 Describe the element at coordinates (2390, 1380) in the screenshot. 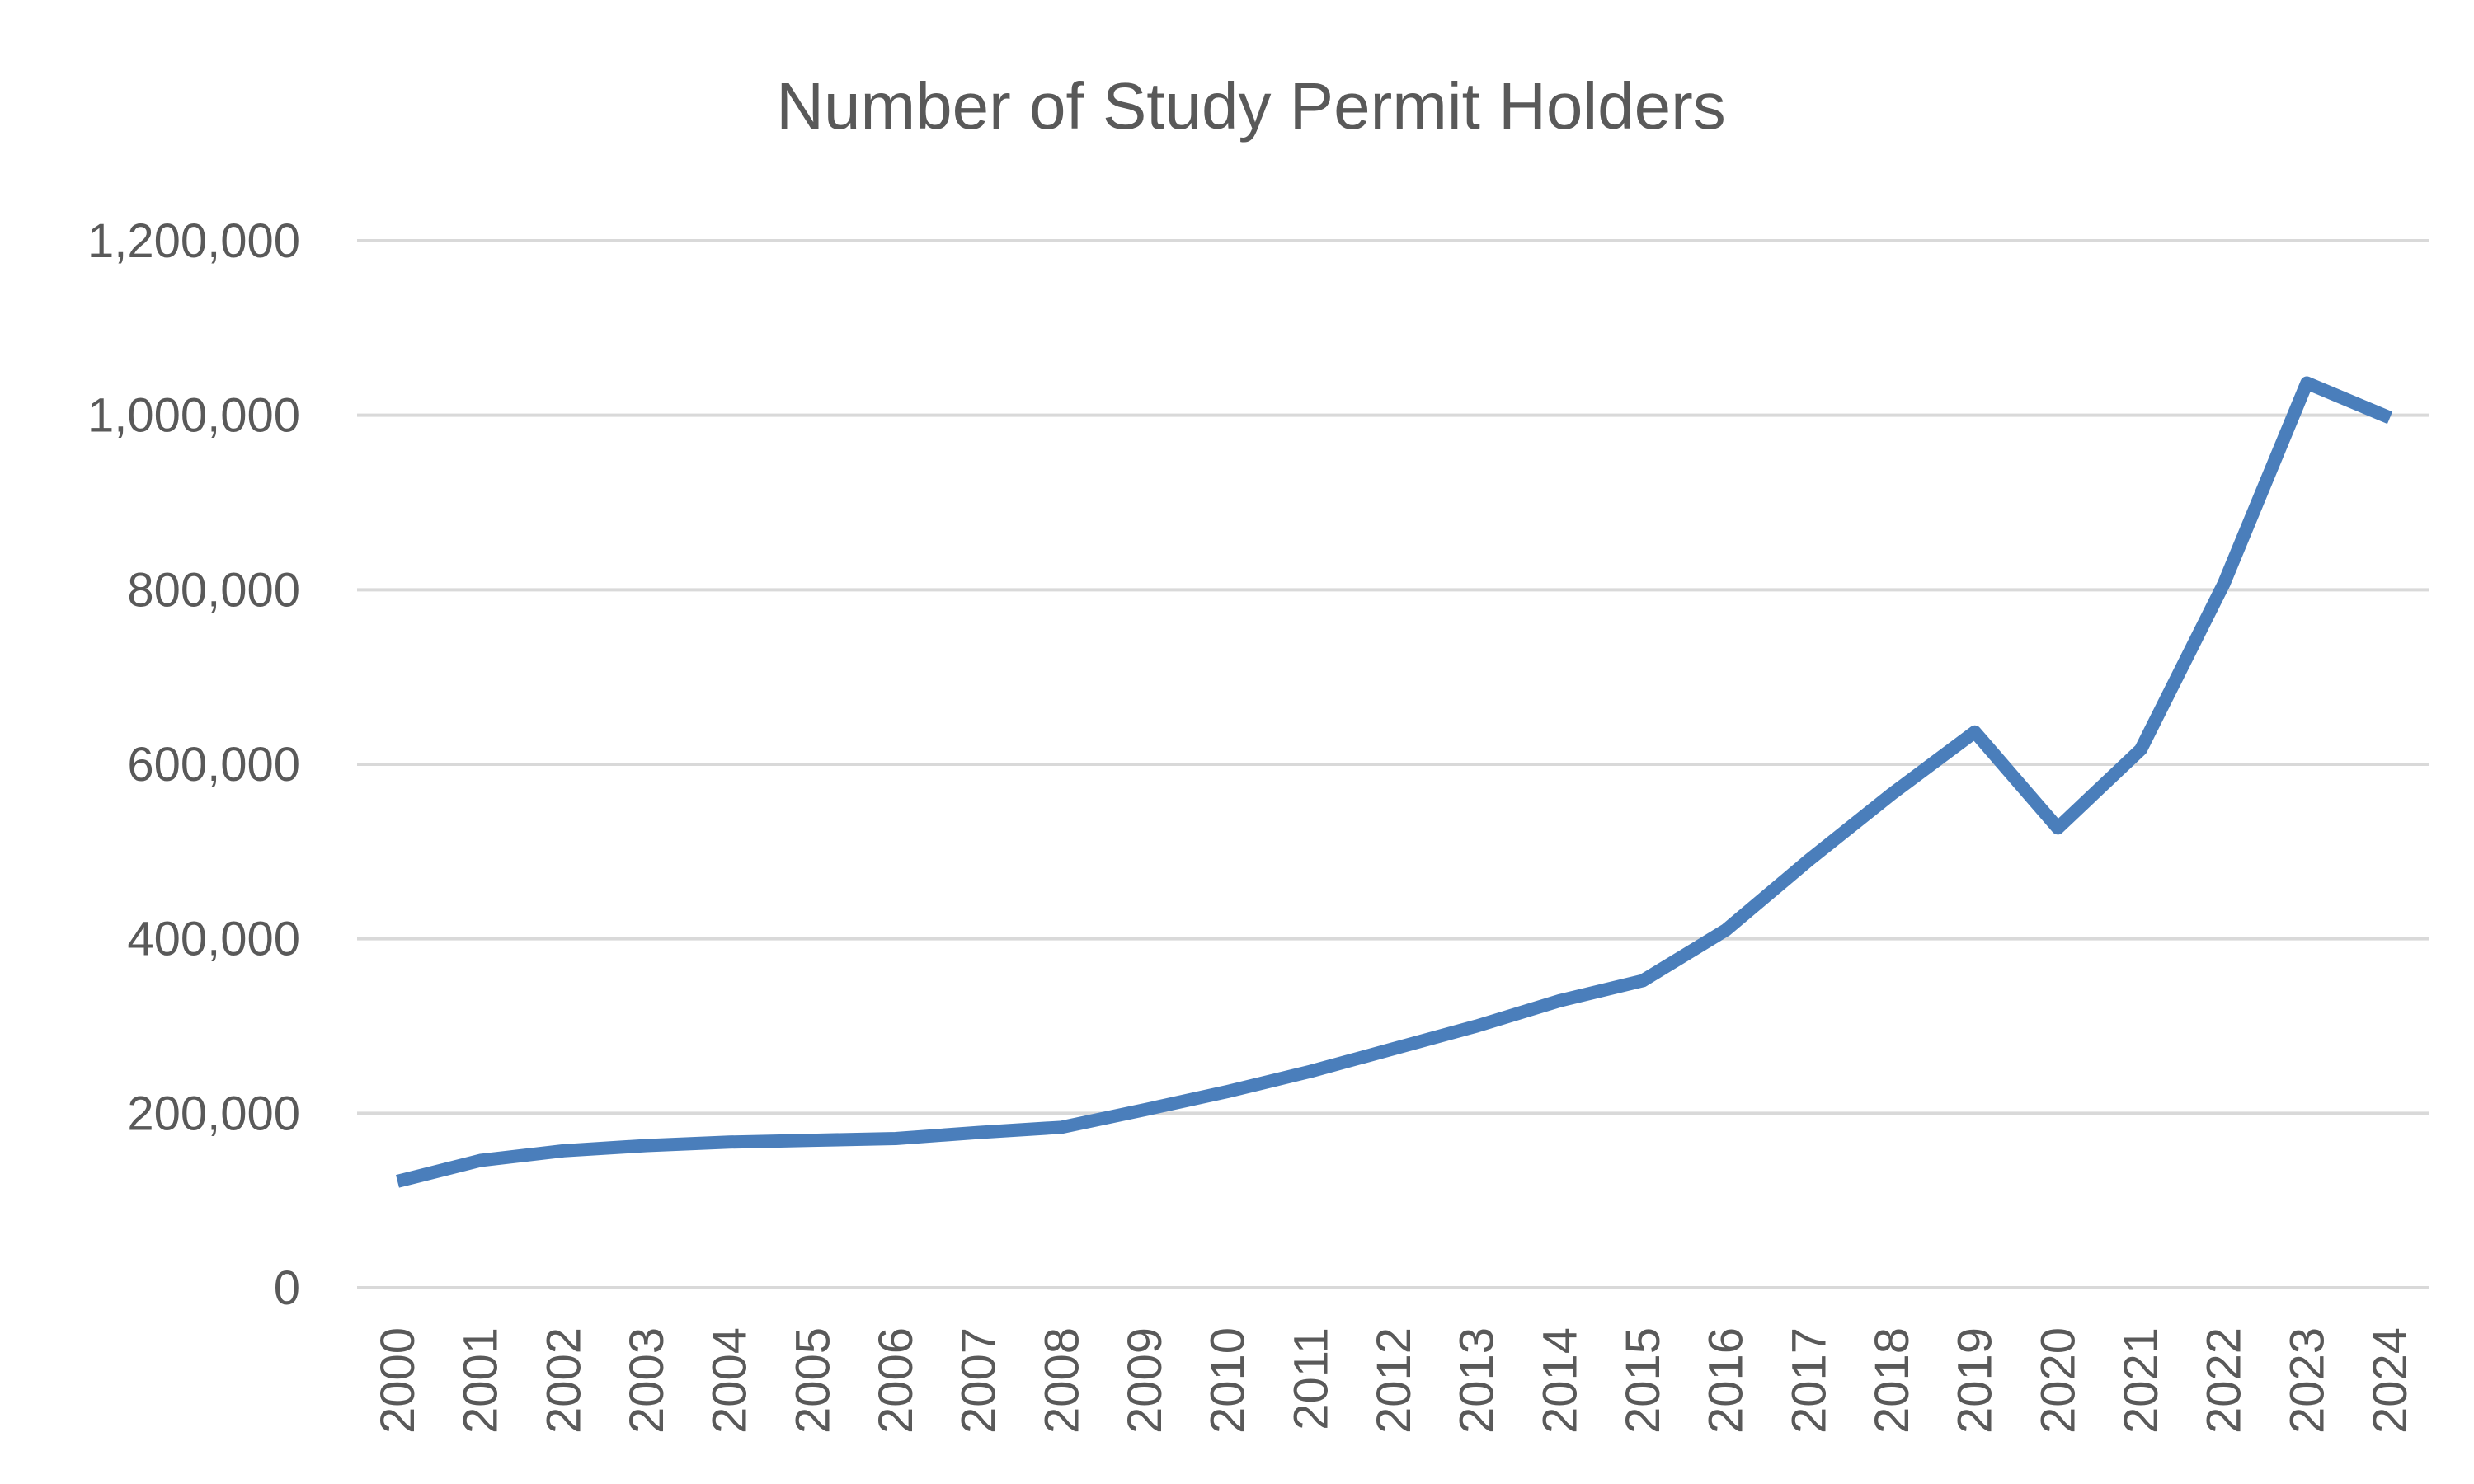

I see `x-tick-label: 2024` at that location.